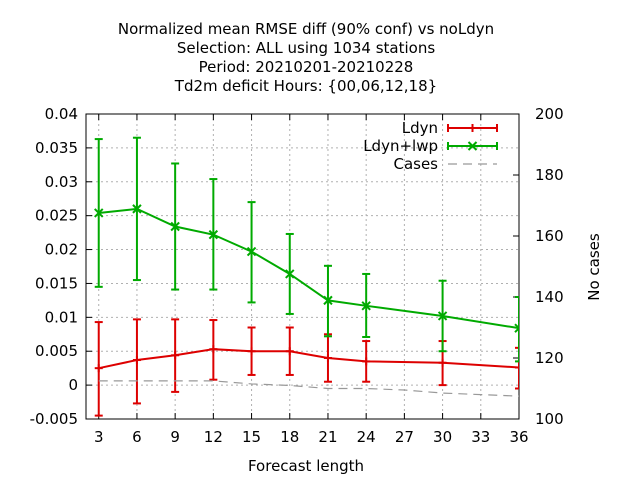 This screenshot has height=480, width=640. I want to click on x-tick-label: 6, so click(137, 437).